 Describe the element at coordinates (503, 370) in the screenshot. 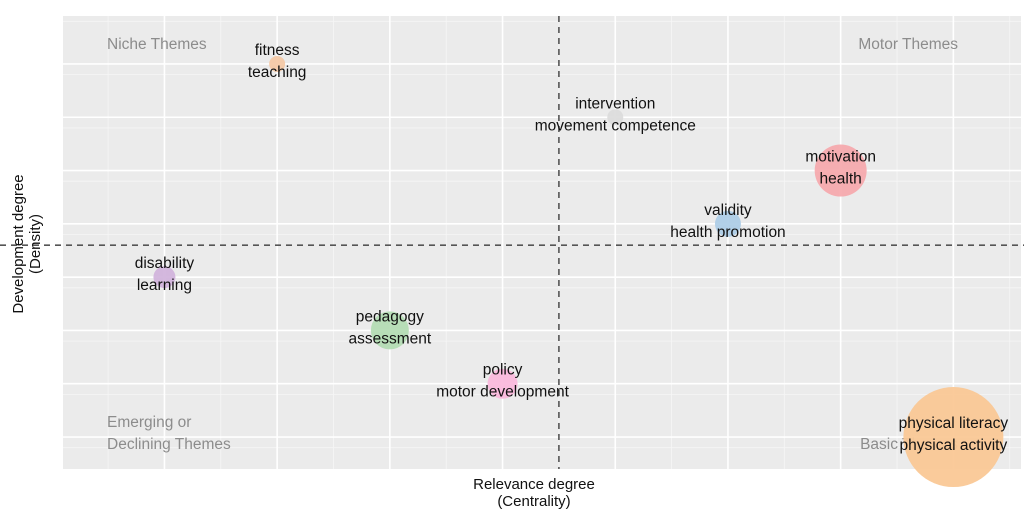

I see `bubble-label: policy` at that location.